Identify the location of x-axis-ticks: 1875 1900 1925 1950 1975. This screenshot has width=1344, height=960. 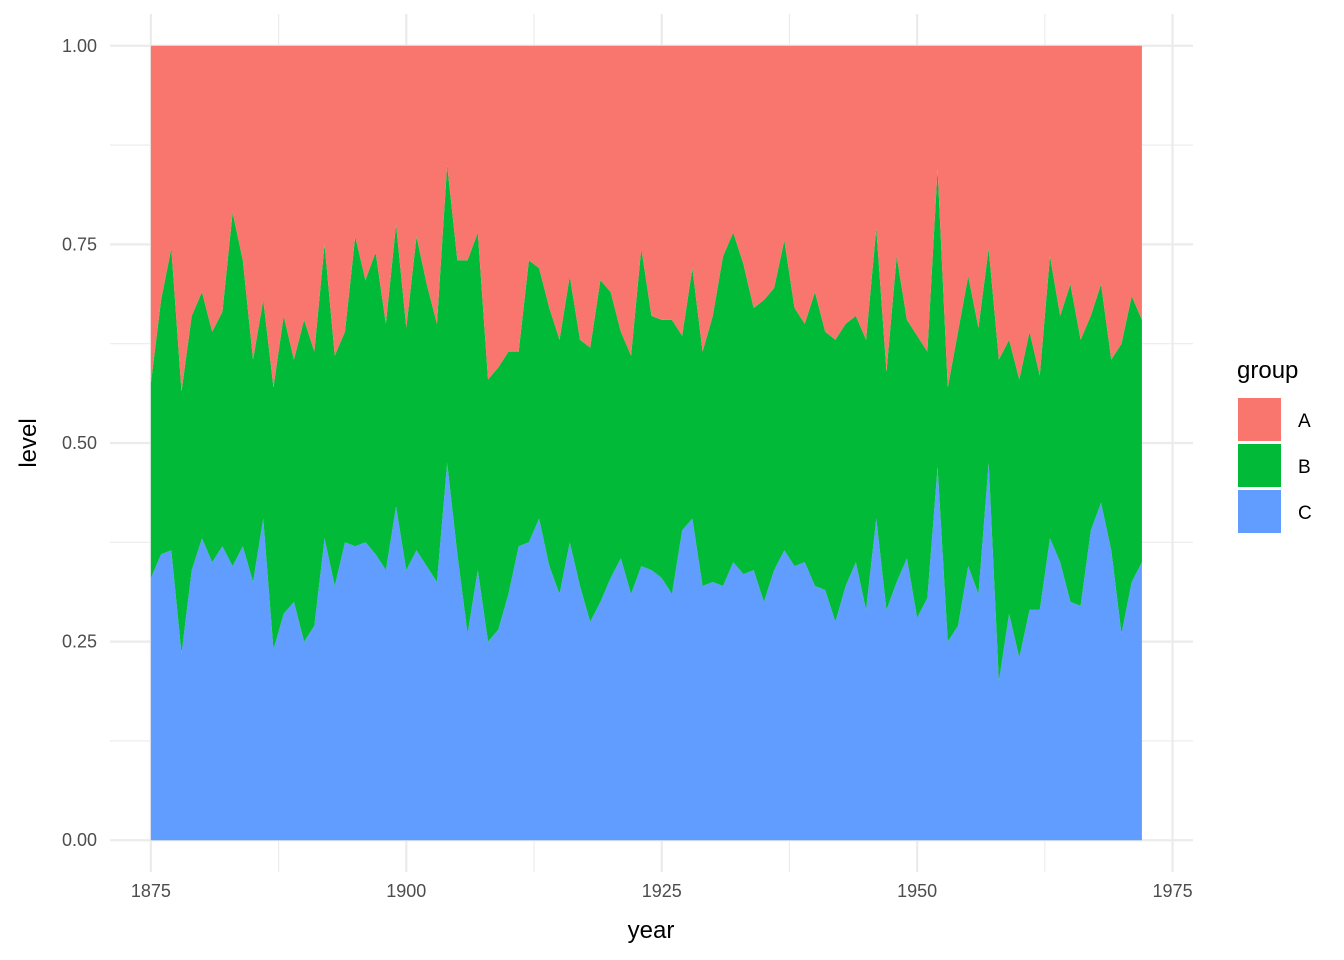
(662, 891).